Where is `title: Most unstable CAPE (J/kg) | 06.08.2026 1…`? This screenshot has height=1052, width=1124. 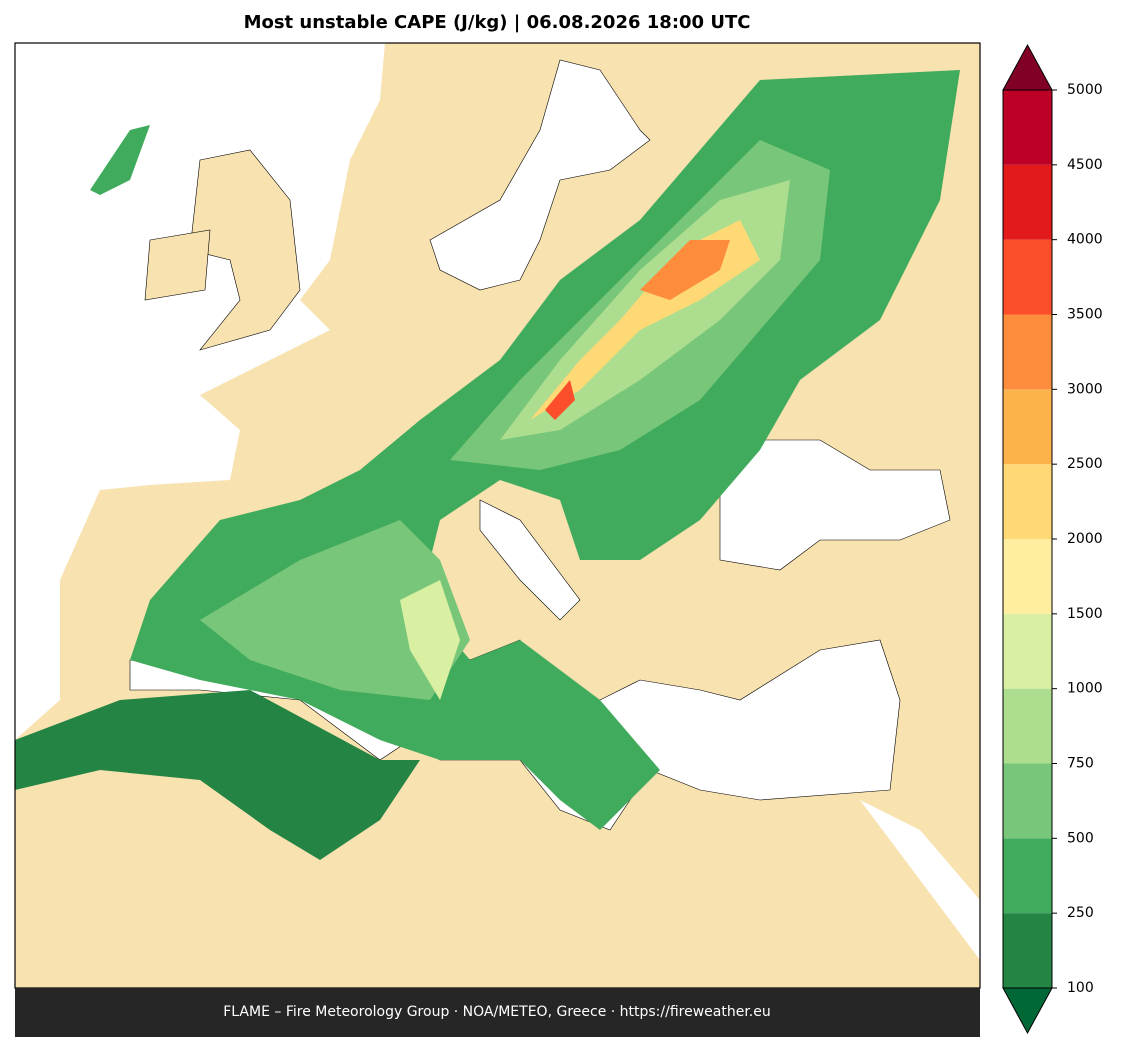
title: Most unstable CAPE (J/kg) | 06.08.2026 1… is located at coordinates (497, 22).